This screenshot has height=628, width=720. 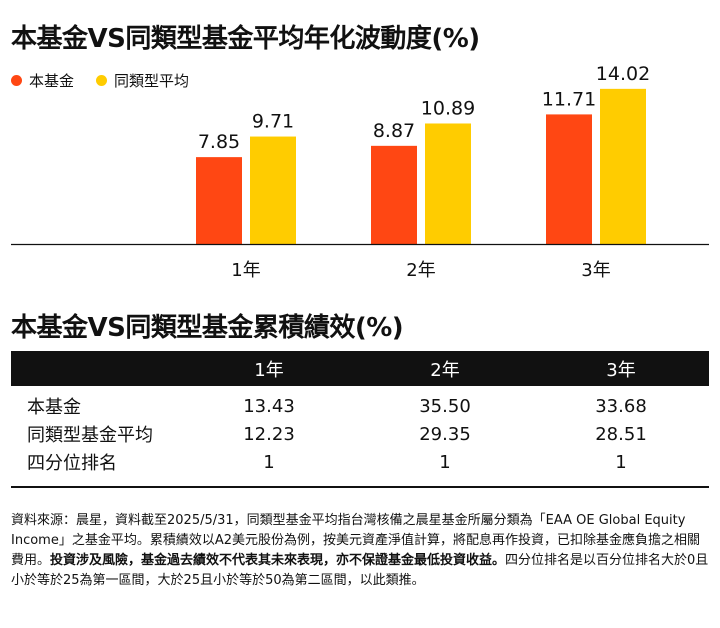 I want to click on cell-value: 35.50, so click(x=445, y=406).